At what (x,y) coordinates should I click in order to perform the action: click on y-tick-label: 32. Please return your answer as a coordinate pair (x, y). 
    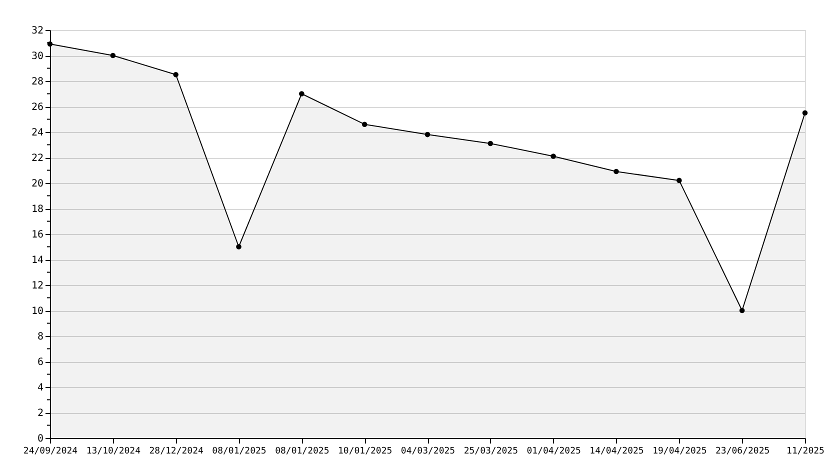
    Looking at the image, I should click on (37, 31).